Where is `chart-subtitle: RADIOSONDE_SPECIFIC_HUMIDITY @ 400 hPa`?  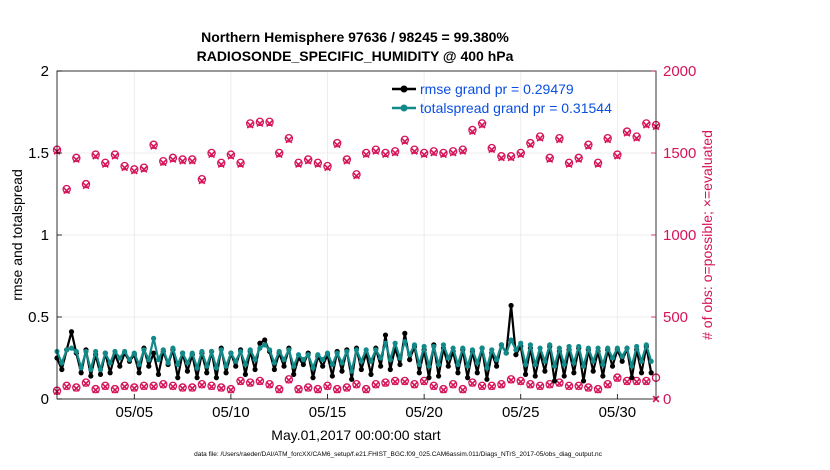 chart-subtitle: RADIOSONDE_SPECIFIC_HUMIDITY @ 400 hPa is located at coordinates (355, 56).